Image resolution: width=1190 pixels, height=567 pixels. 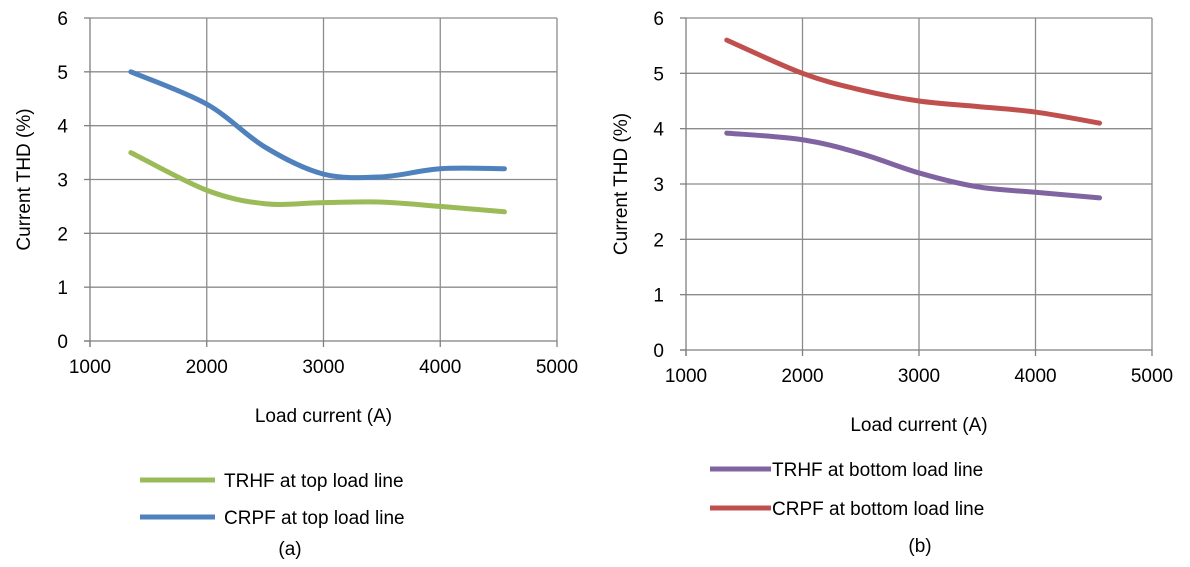 What do you see at coordinates (877, 470) in the screenshot?
I see `legend-label-b-1: TRHF at bottom load line` at bounding box center [877, 470].